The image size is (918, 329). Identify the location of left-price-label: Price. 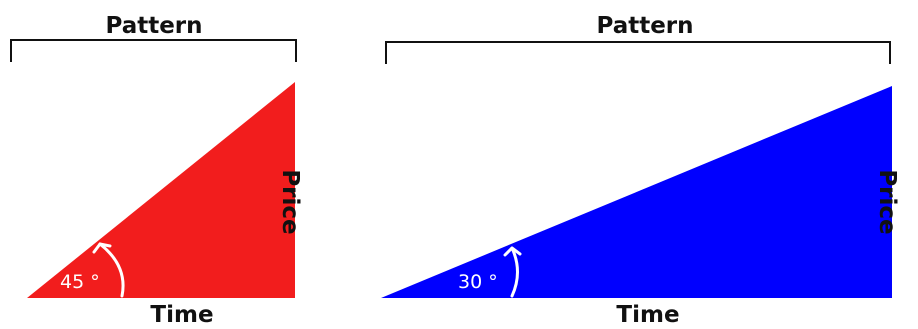
(290, 201).